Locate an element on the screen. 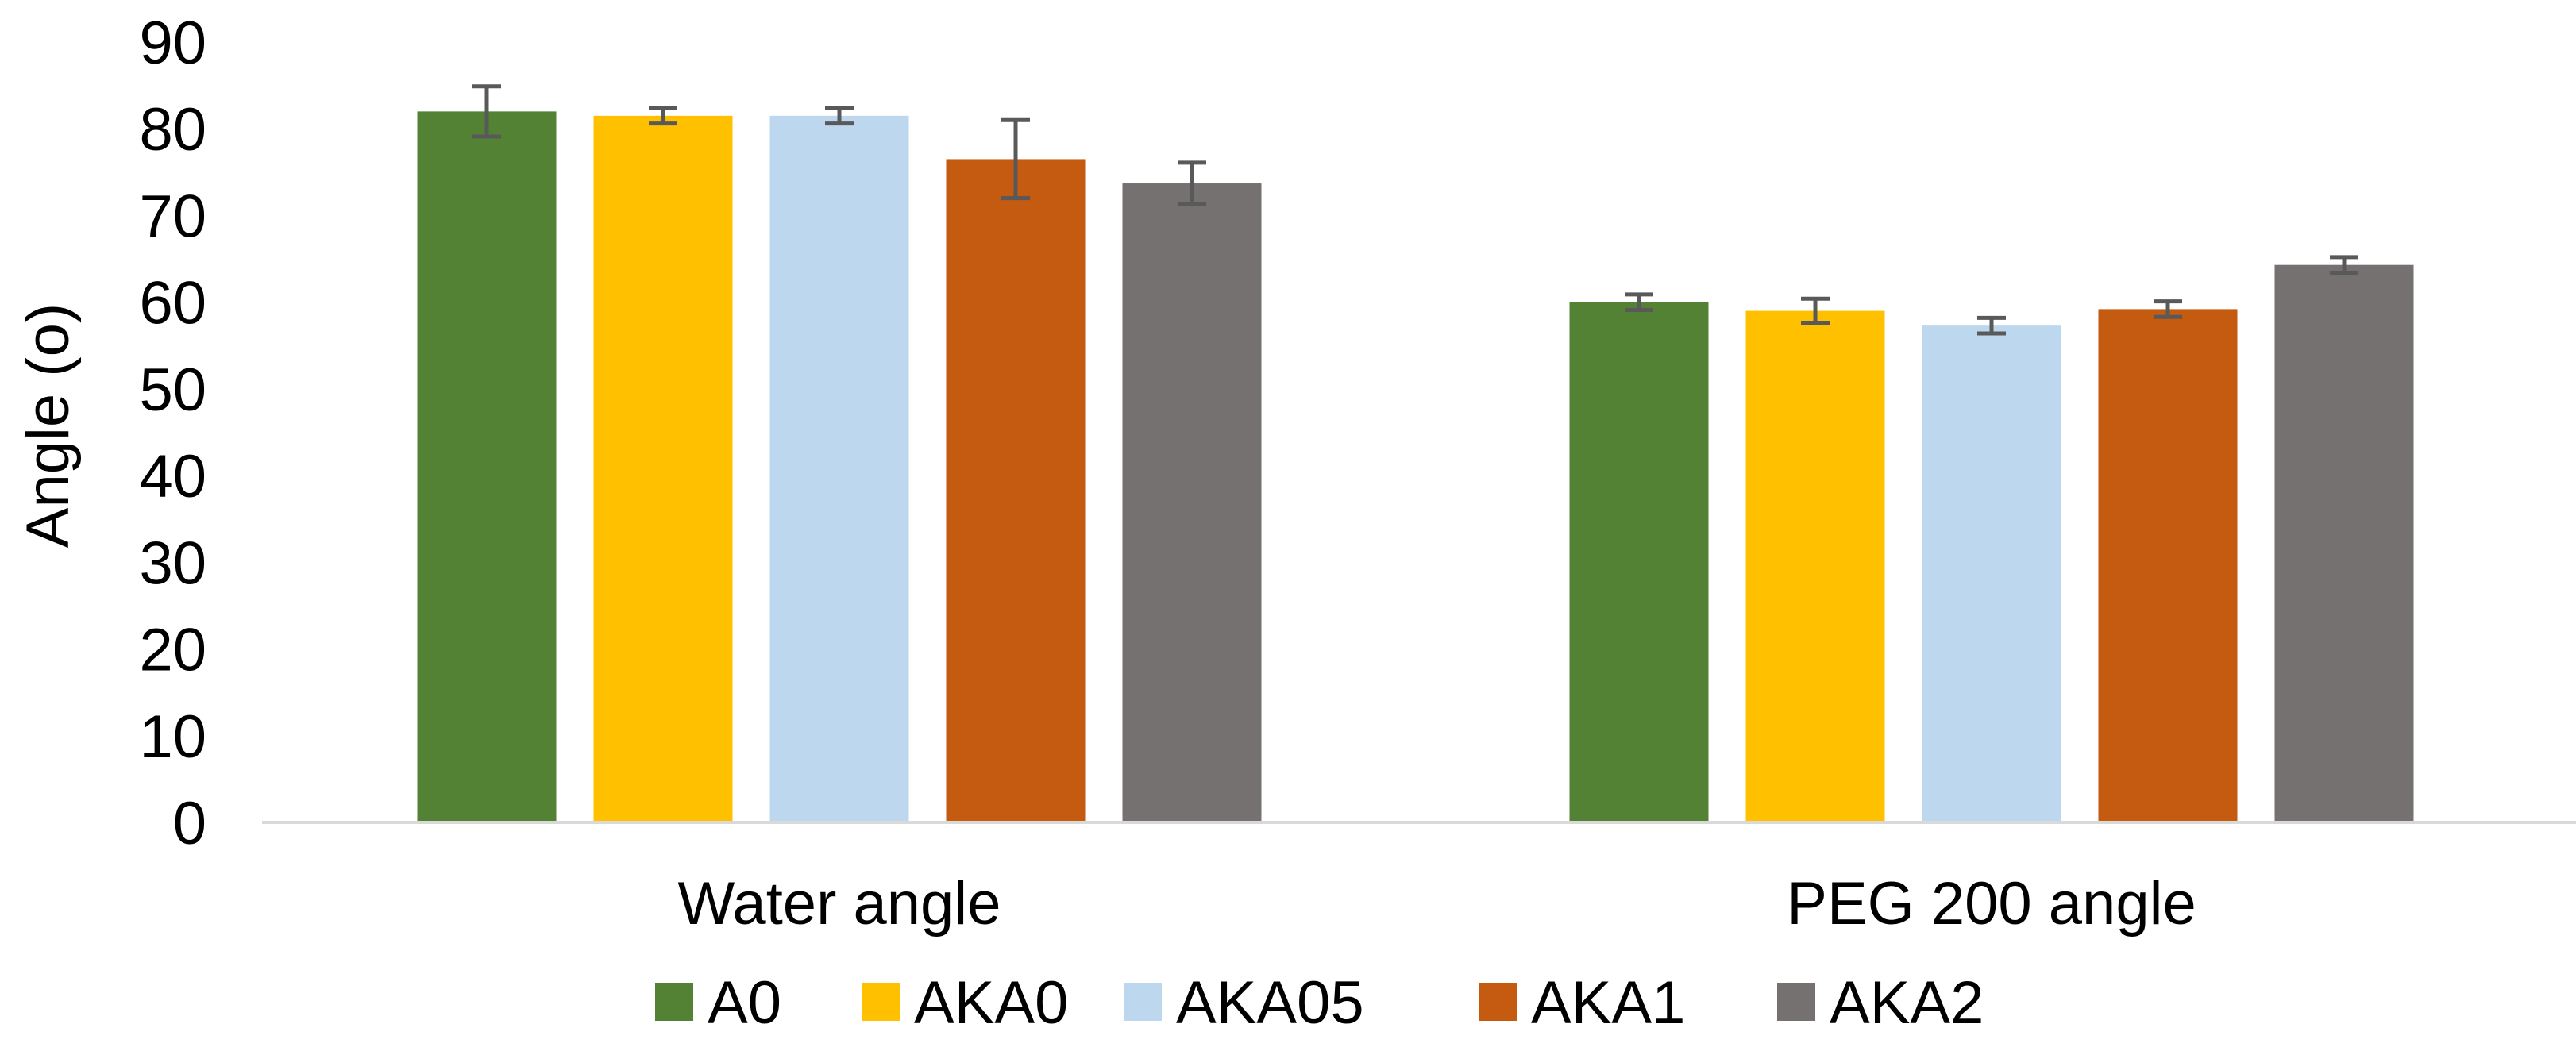  y-tick-label: 30 is located at coordinates (172, 563).